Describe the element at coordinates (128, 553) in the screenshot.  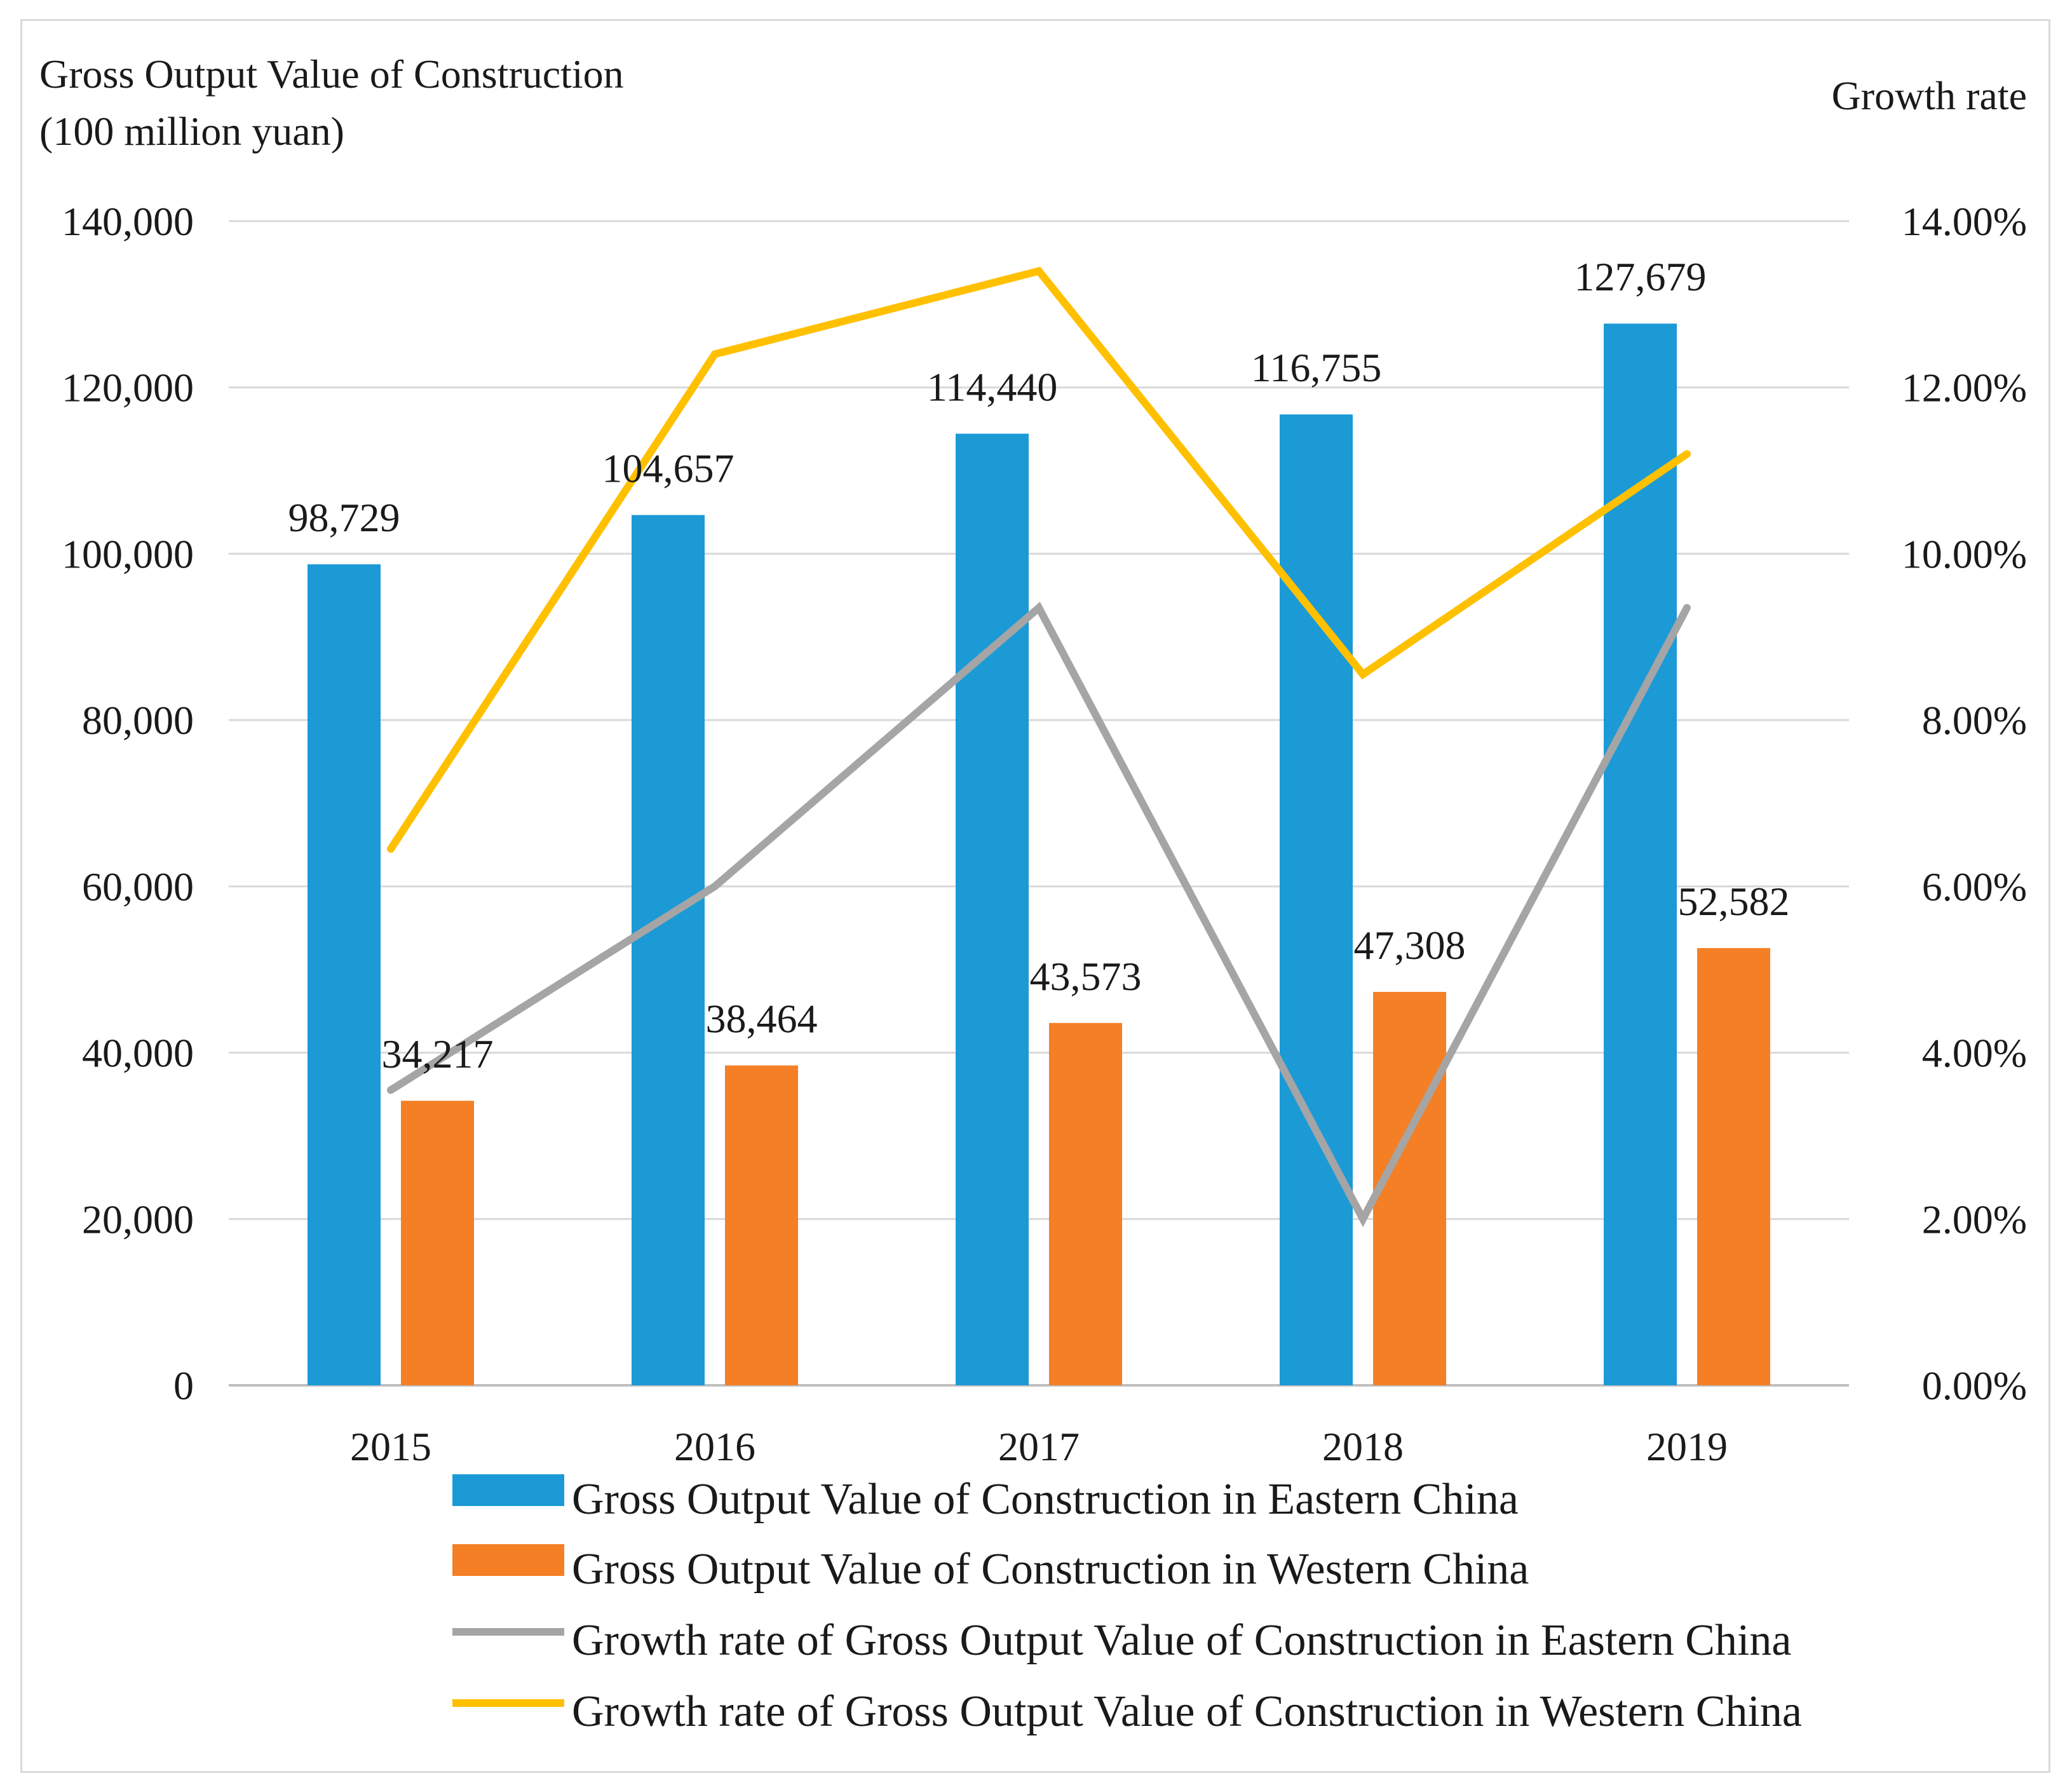
I see `left-axis-tick-label: 100,000` at that location.